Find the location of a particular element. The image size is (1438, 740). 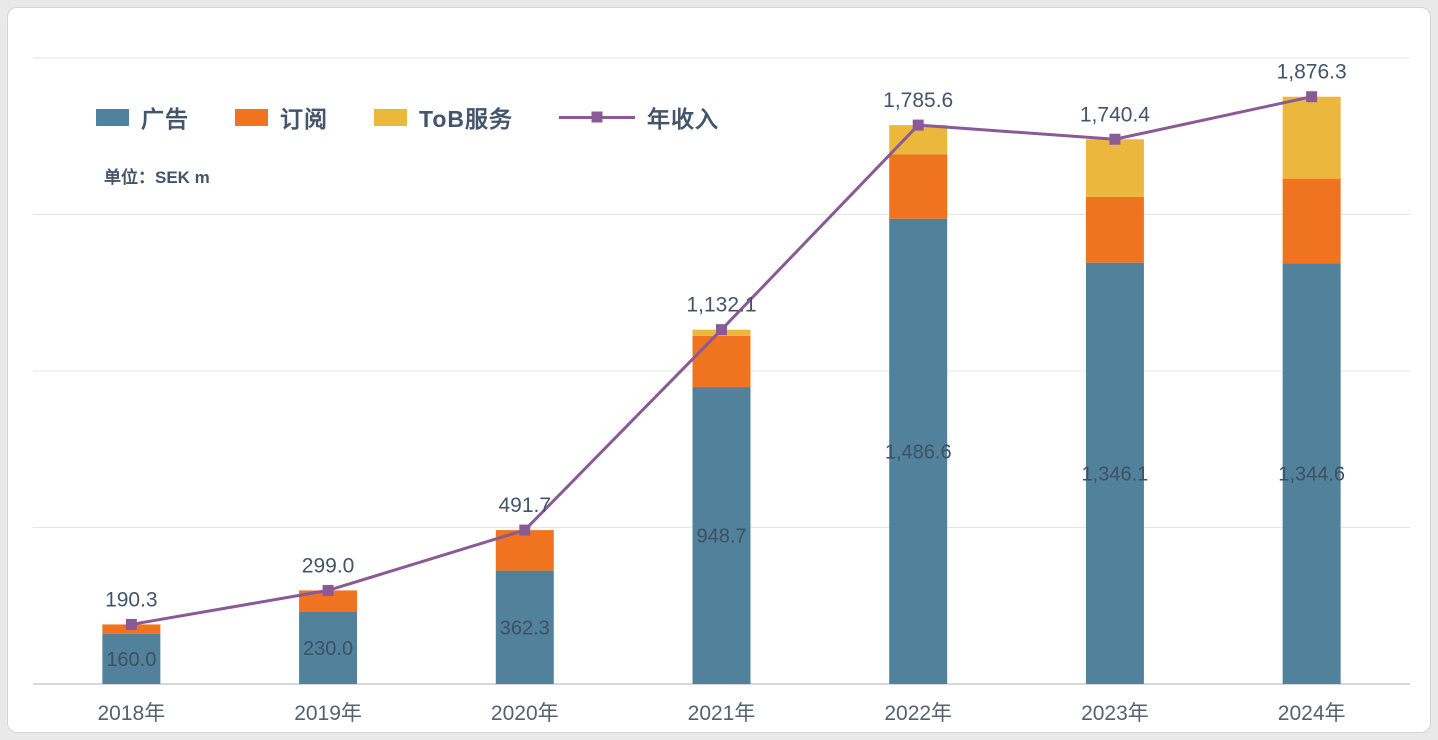

ads-value-label: 160.0 is located at coordinates (131, 660).